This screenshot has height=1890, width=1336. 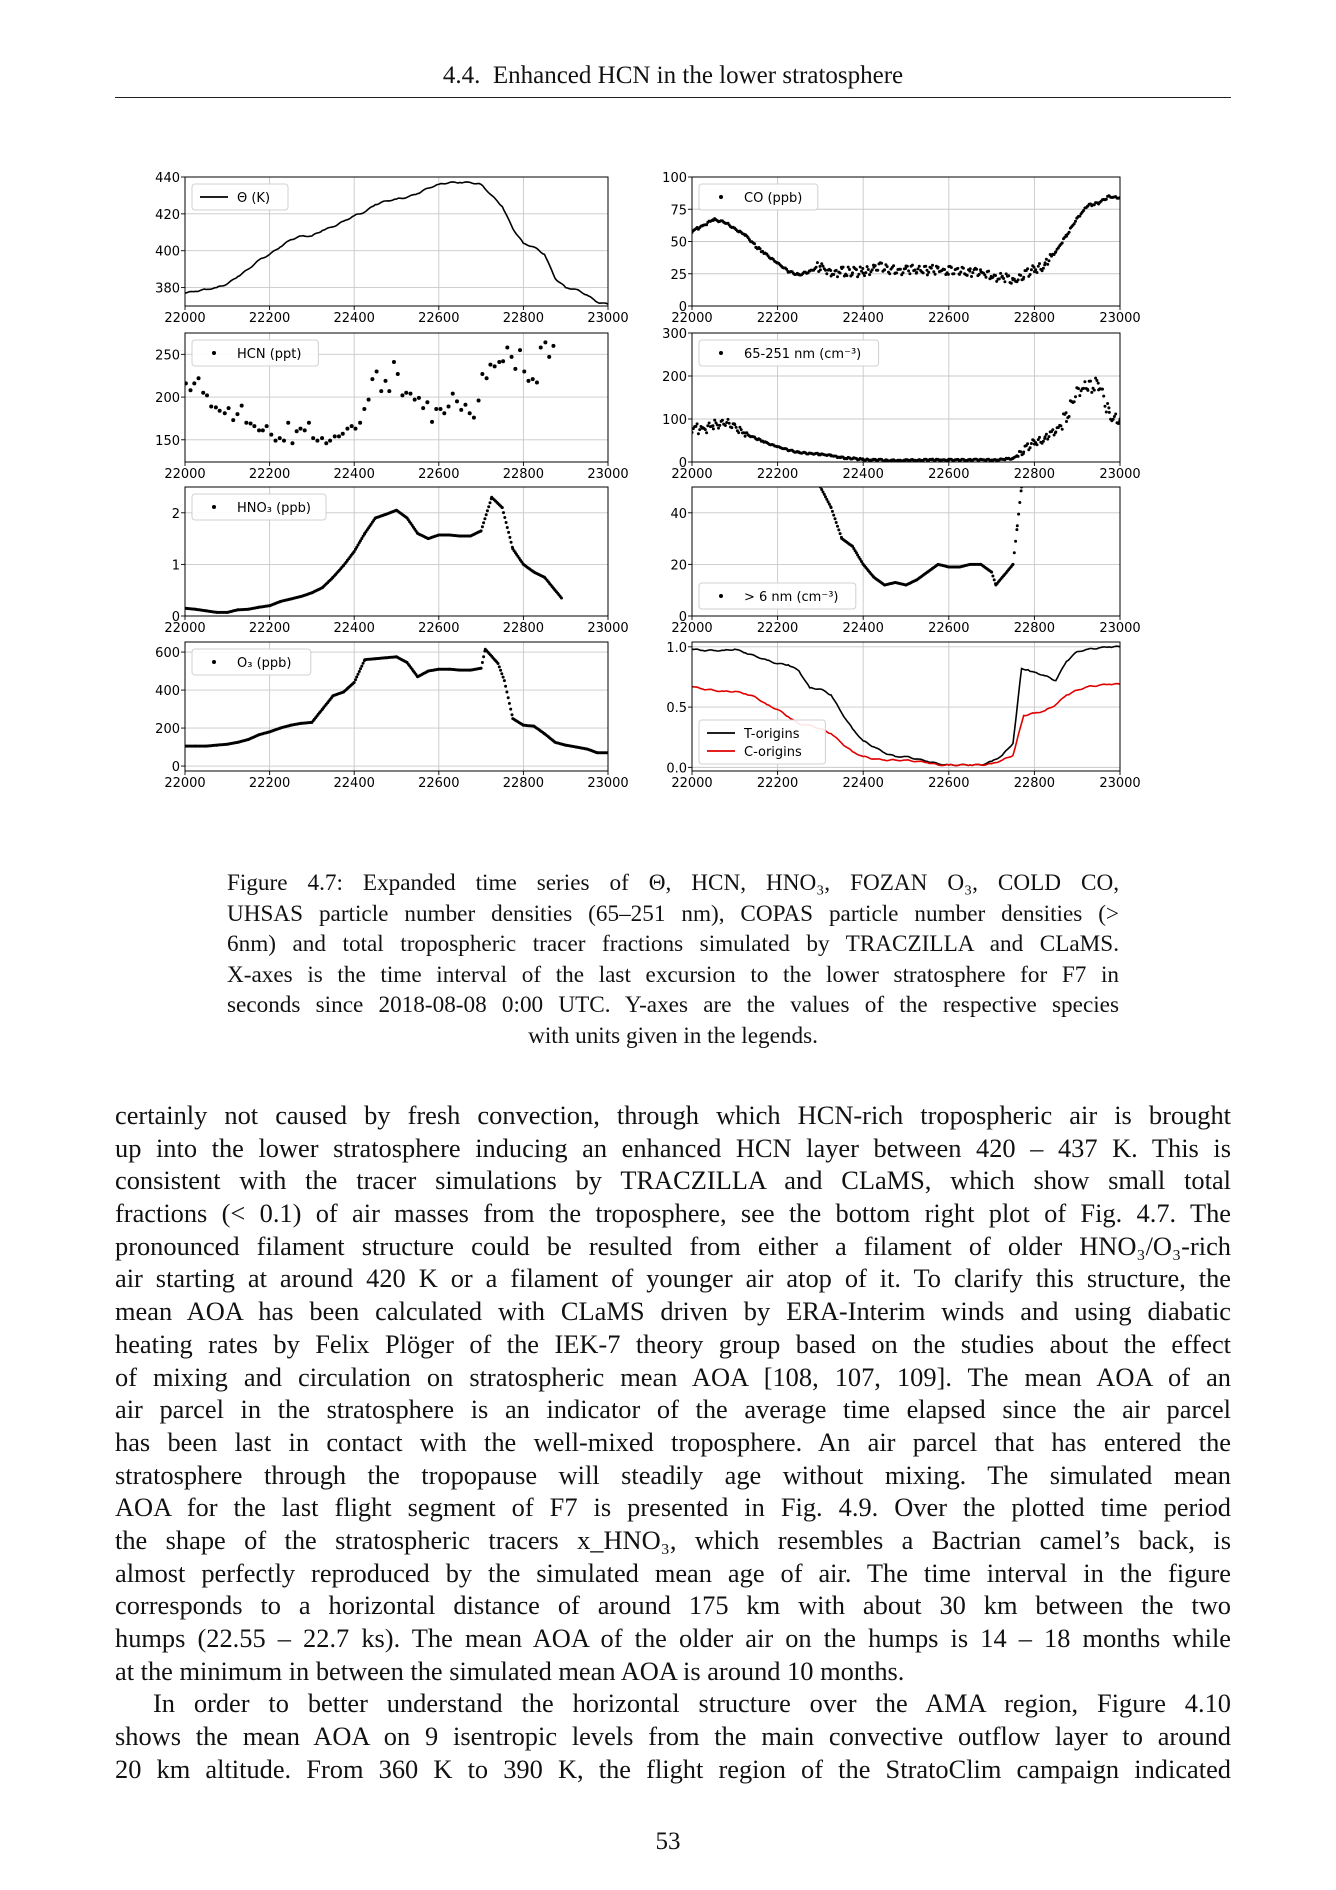 I want to click on legend-label: T-origins, so click(x=771, y=734).